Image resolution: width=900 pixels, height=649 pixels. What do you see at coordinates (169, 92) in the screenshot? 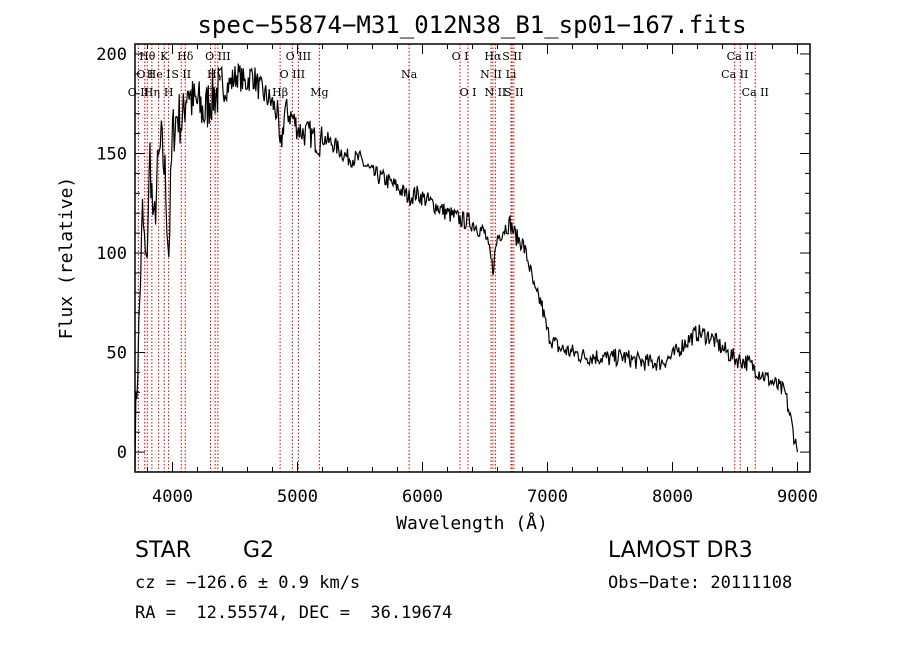
I see `line-label: H` at bounding box center [169, 92].